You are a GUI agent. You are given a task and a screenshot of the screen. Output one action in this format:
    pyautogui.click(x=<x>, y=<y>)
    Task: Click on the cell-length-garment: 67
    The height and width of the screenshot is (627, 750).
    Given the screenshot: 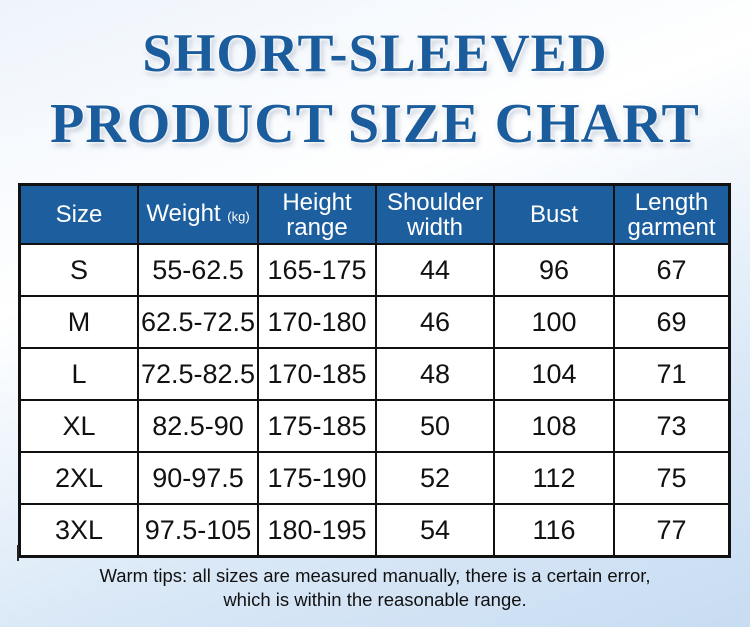 What is the action you would take?
    pyautogui.click(x=672, y=270)
    